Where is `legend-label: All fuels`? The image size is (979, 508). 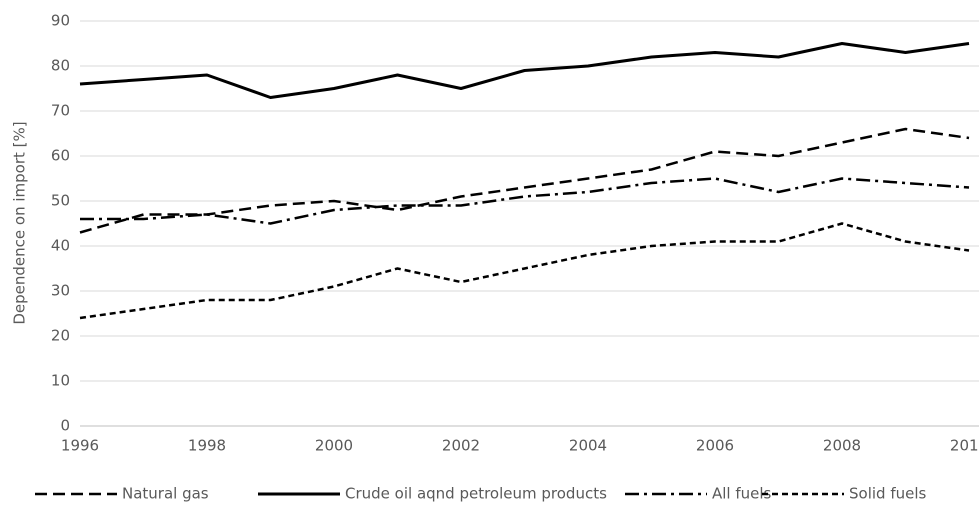
legend-label: All fuels is located at coordinates (742, 494).